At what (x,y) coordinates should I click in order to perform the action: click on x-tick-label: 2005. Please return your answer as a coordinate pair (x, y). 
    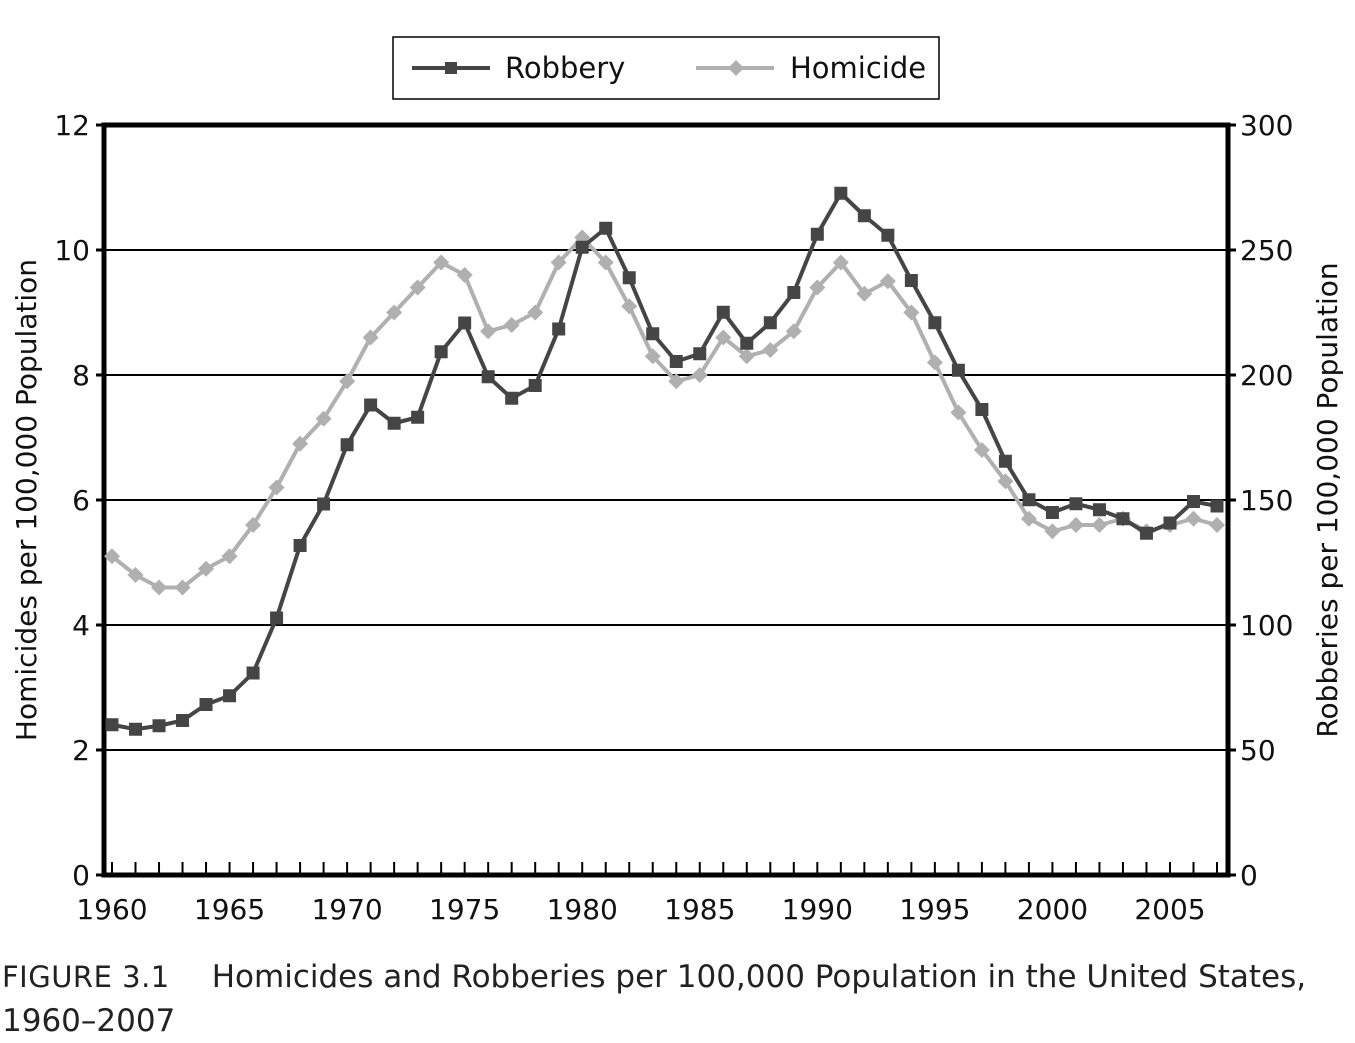
    Looking at the image, I should click on (1169, 909).